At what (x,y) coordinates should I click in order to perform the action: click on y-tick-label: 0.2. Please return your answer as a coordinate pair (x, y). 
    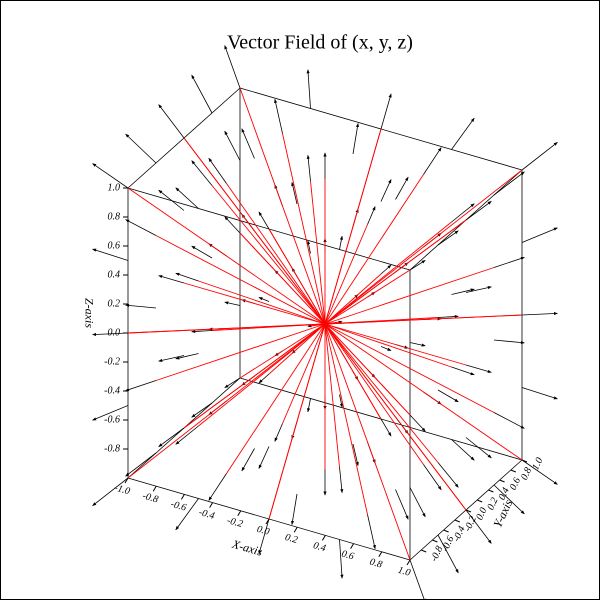
    Looking at the image, I should click on (492, 504).